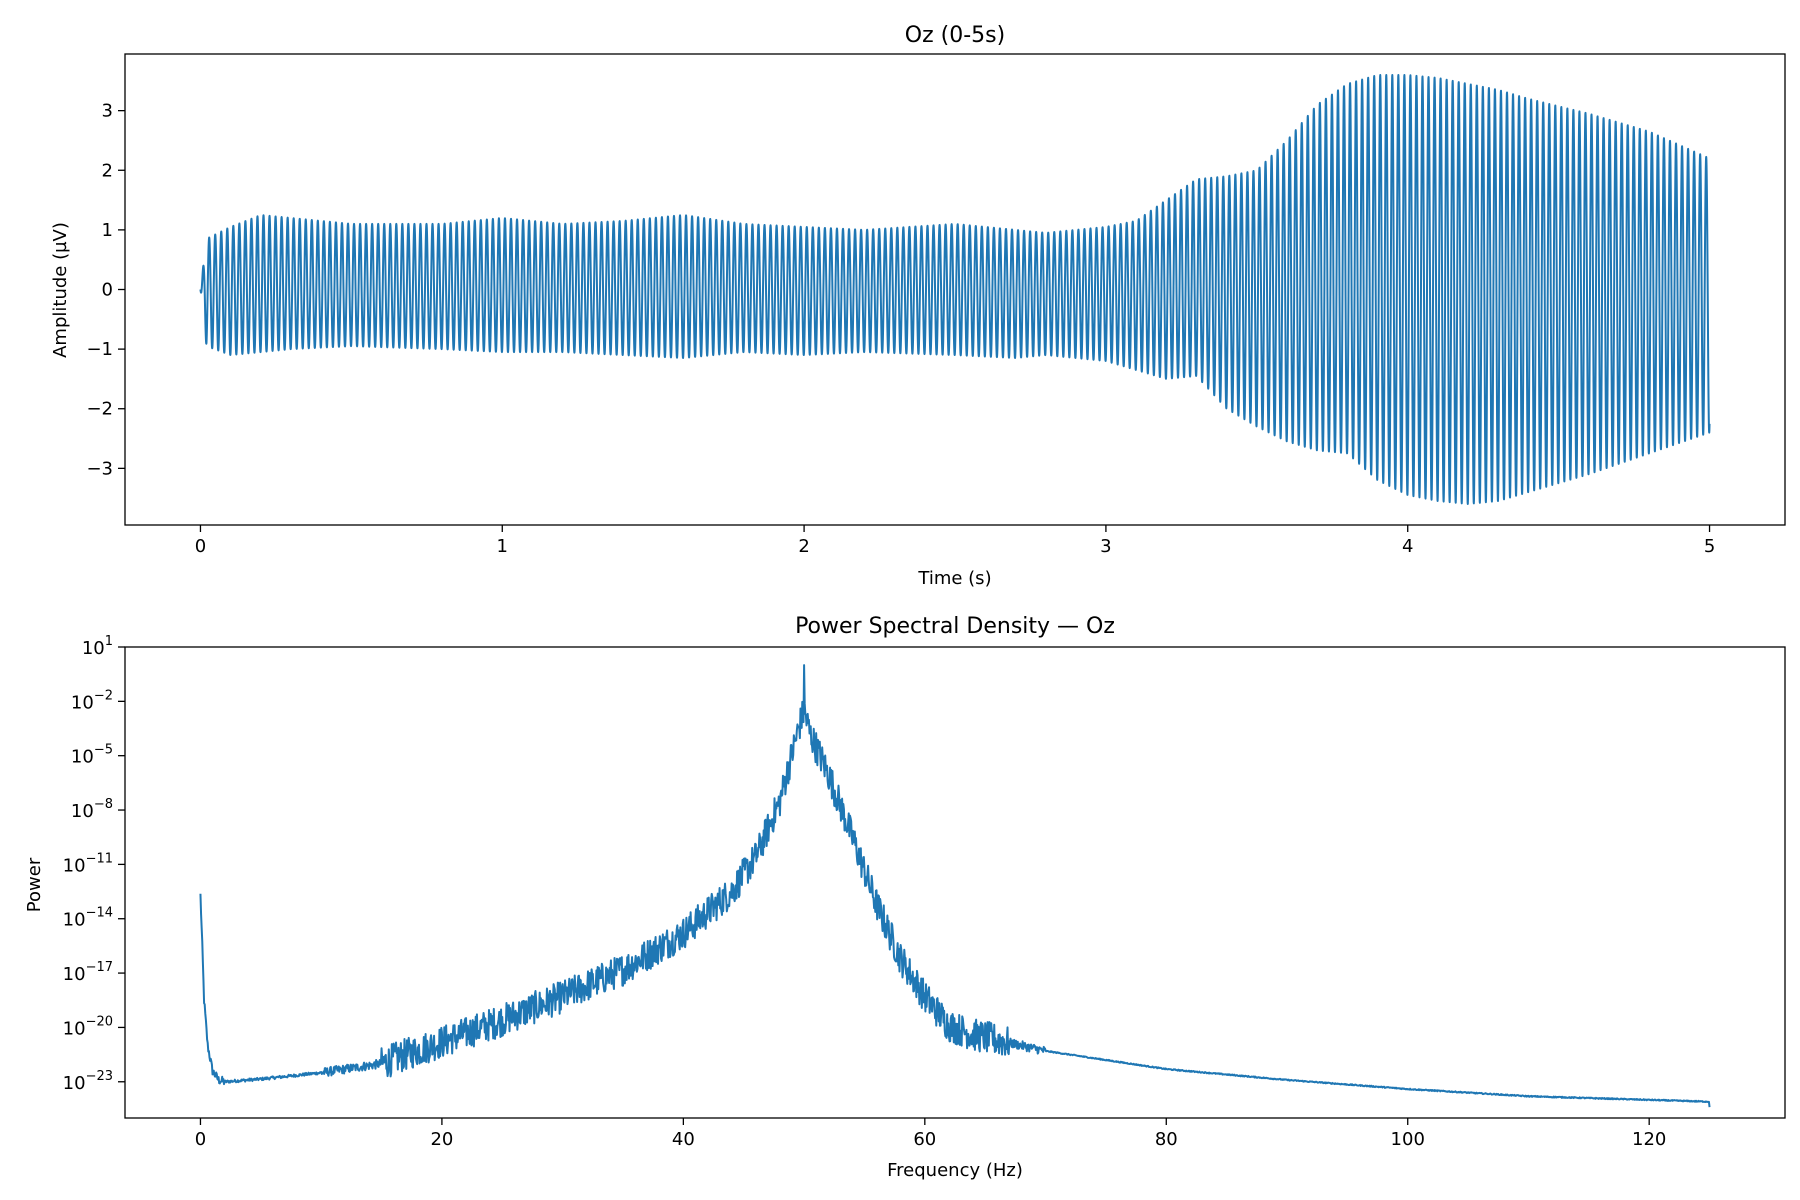 The image size is (1800, 1200). Describe the element at coordinates (502, 546) in the screenshot. I see `x-tick-label: 1` at that location.